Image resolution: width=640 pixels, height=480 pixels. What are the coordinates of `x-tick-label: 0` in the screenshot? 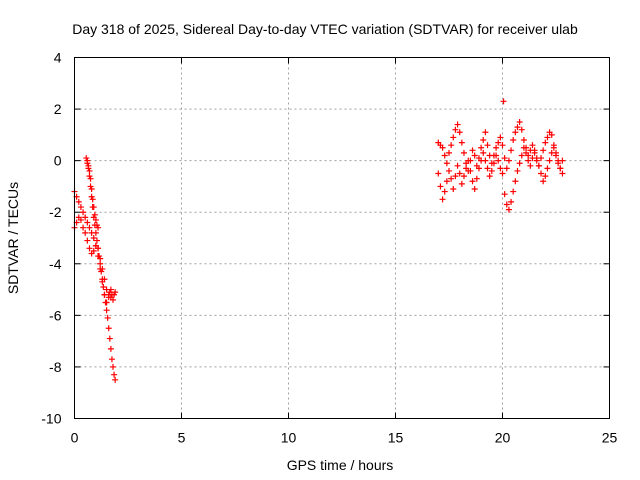 It's located at (75, 438).